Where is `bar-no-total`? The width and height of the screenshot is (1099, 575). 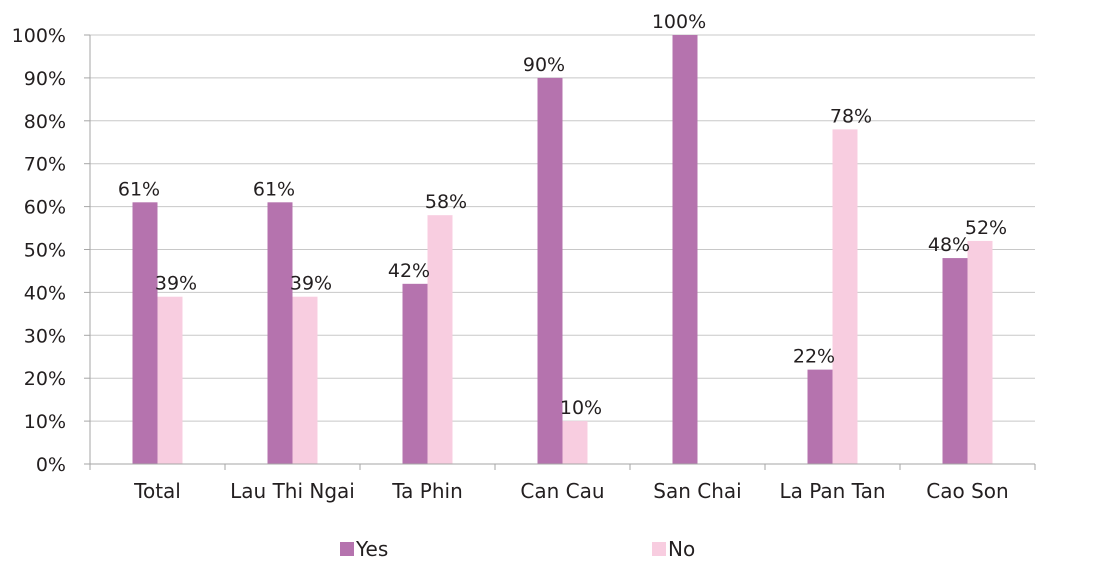 bar-no-total is located at coordinates (170, 380).